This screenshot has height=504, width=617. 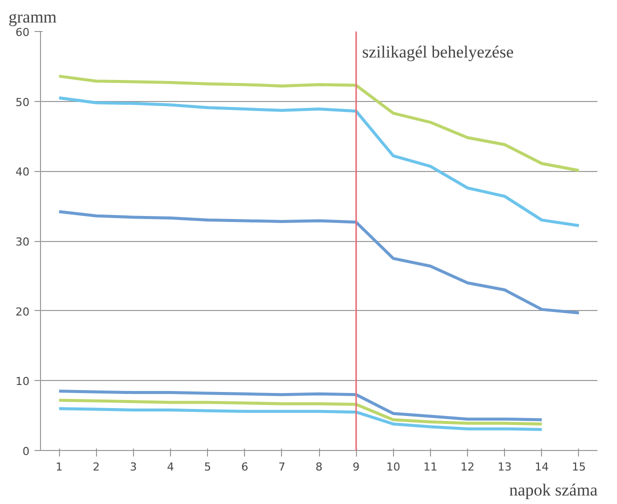 What do you see at coordinates (505, 467) in the screenshot?
I see `x-tick-label: 13` at bounding box center [505, 467].